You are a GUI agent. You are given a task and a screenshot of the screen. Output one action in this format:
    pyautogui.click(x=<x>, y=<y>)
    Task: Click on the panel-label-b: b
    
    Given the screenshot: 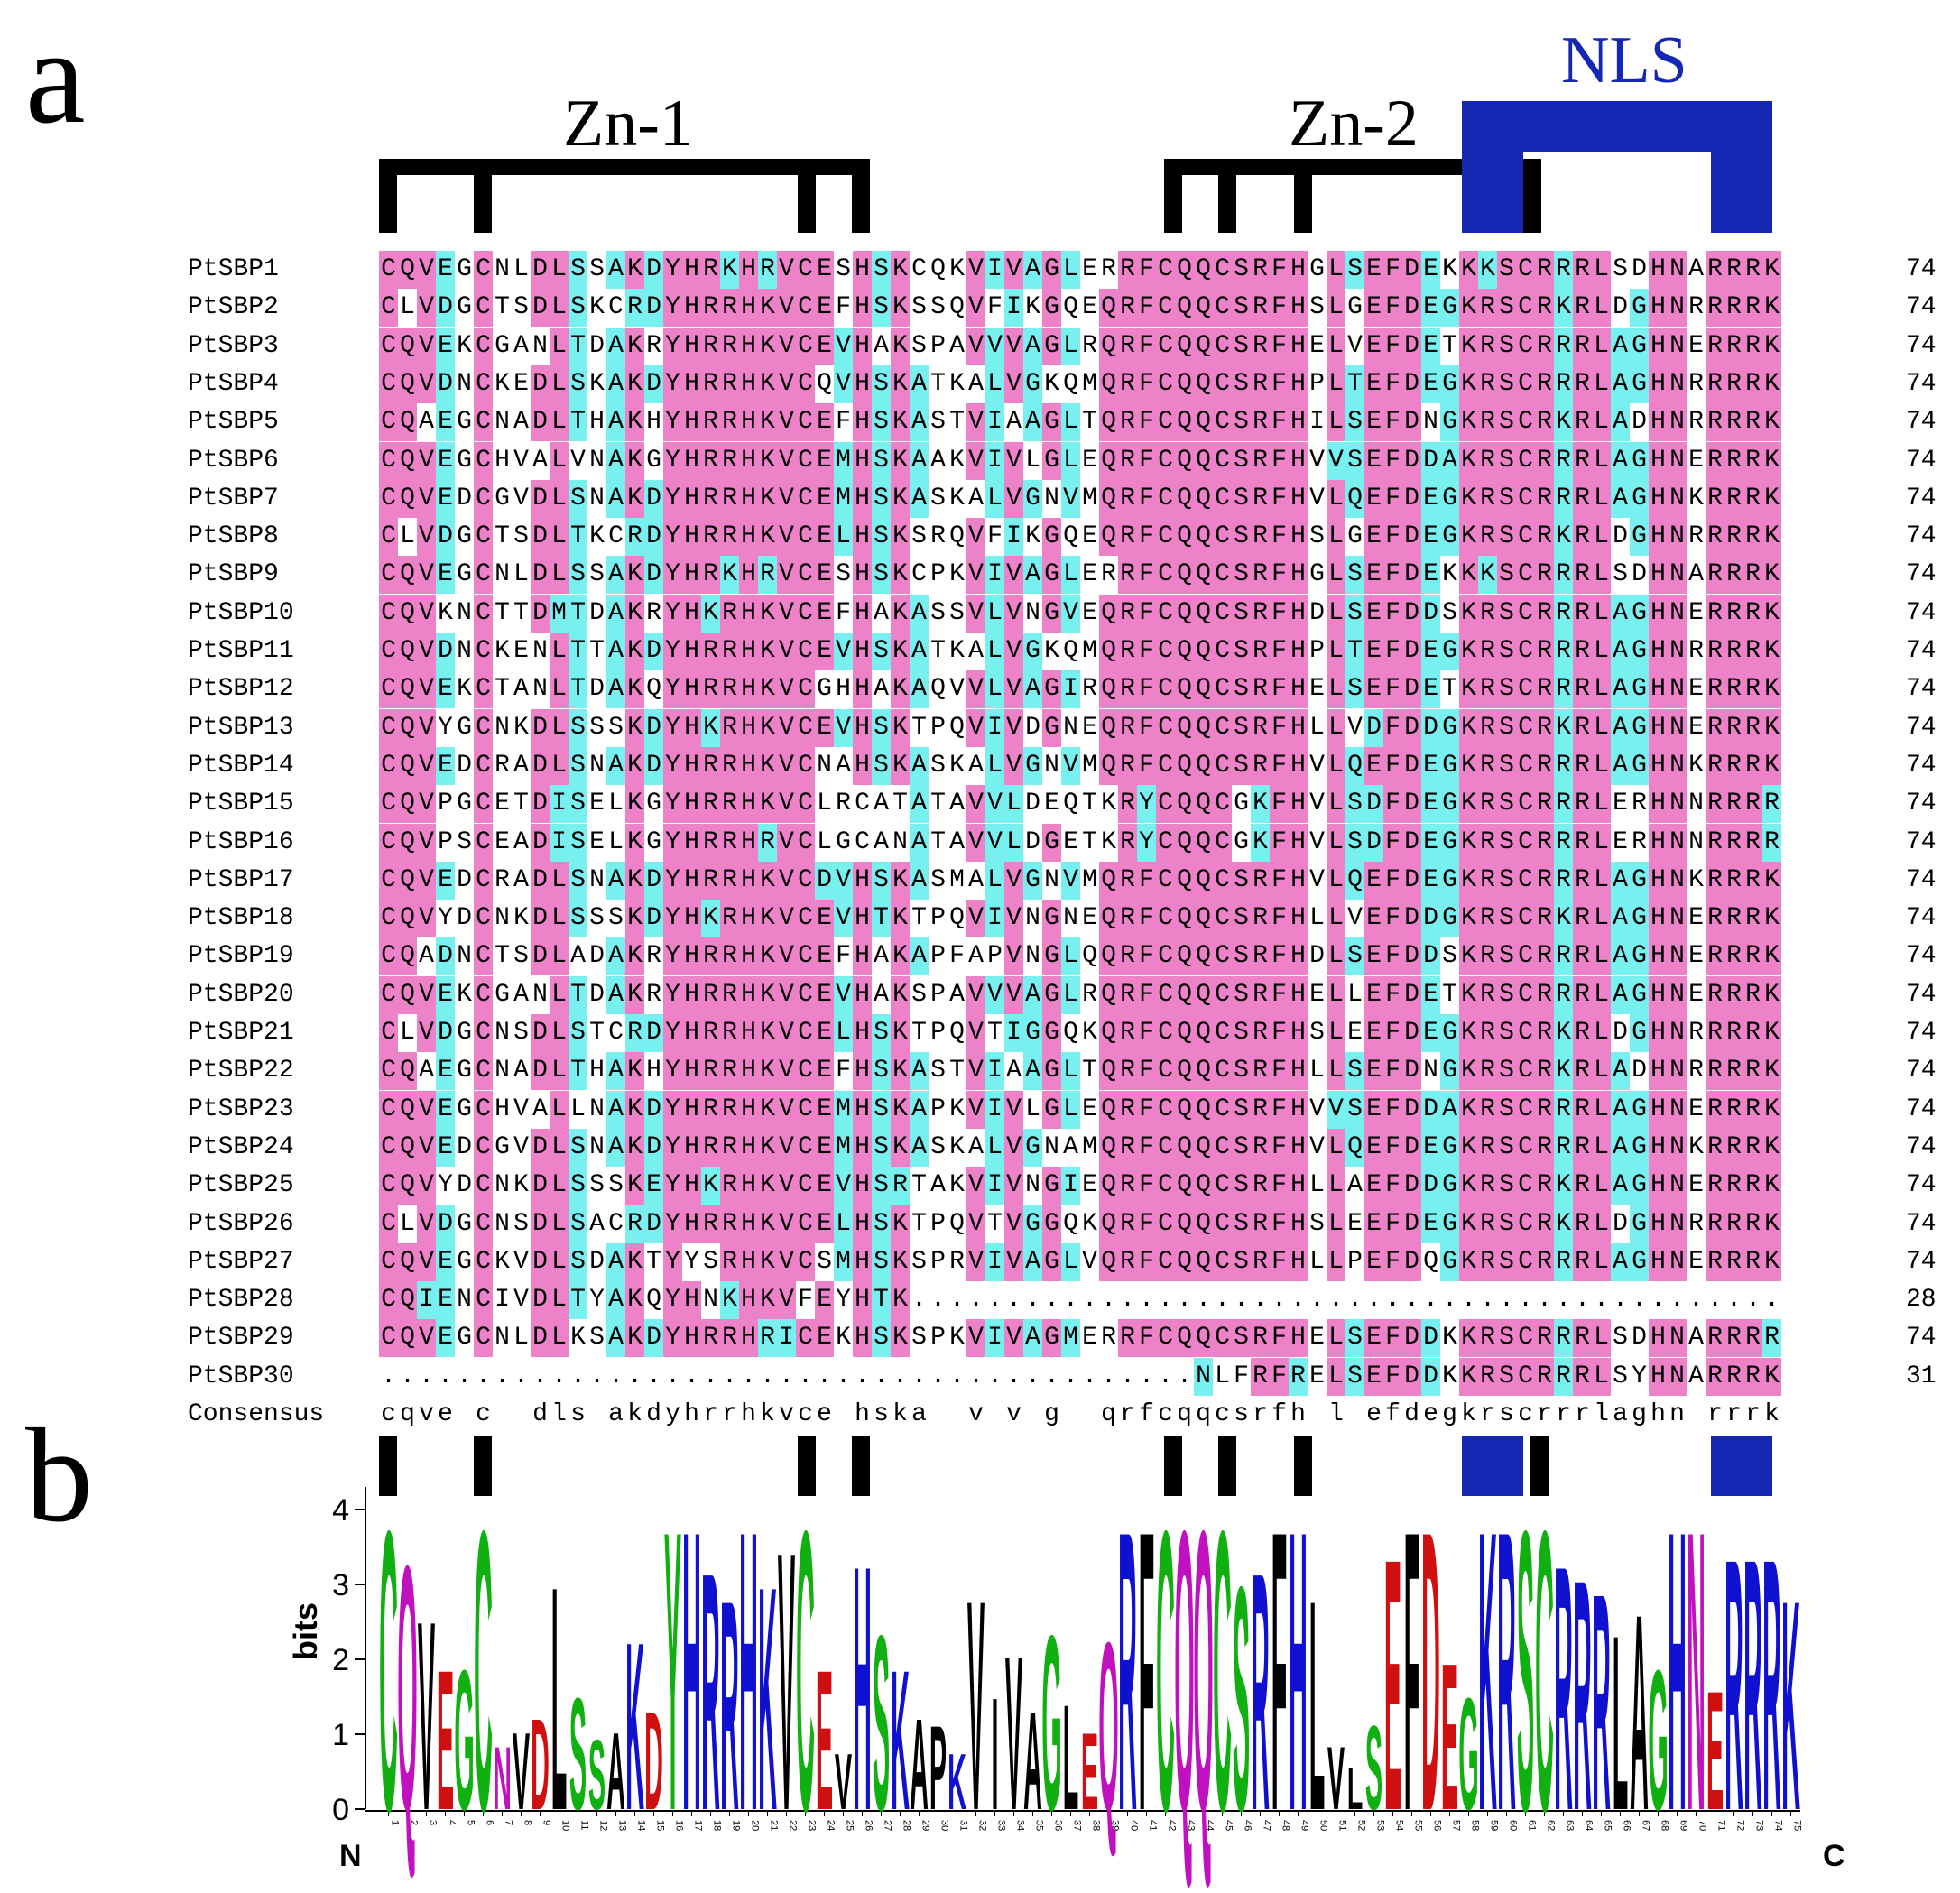 What is the action you would take?
    pyautogui.click(x=59, y=1475)
    